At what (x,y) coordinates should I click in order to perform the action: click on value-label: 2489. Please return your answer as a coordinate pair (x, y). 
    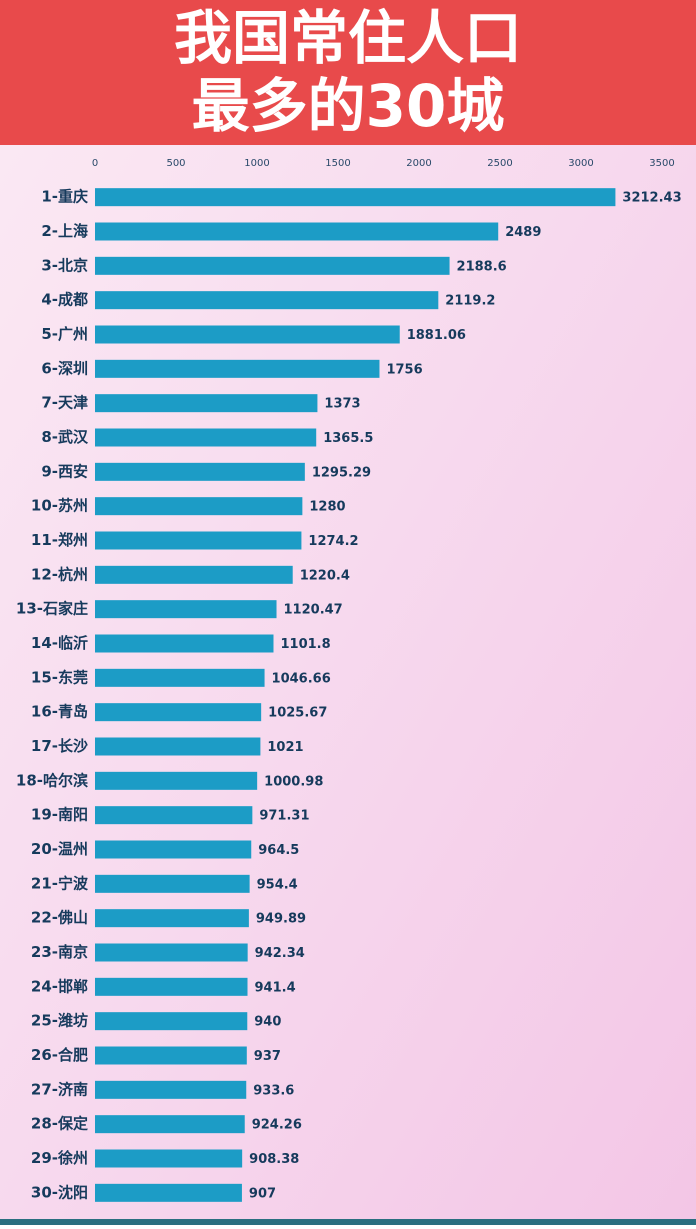
    Looking at the image, I should click on (523, 232).